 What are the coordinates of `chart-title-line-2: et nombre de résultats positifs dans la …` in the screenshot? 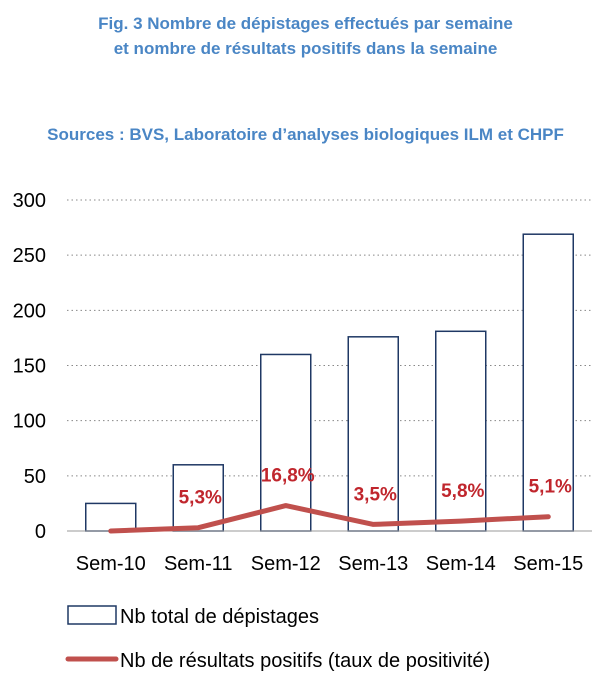 It's located at (305, 48).